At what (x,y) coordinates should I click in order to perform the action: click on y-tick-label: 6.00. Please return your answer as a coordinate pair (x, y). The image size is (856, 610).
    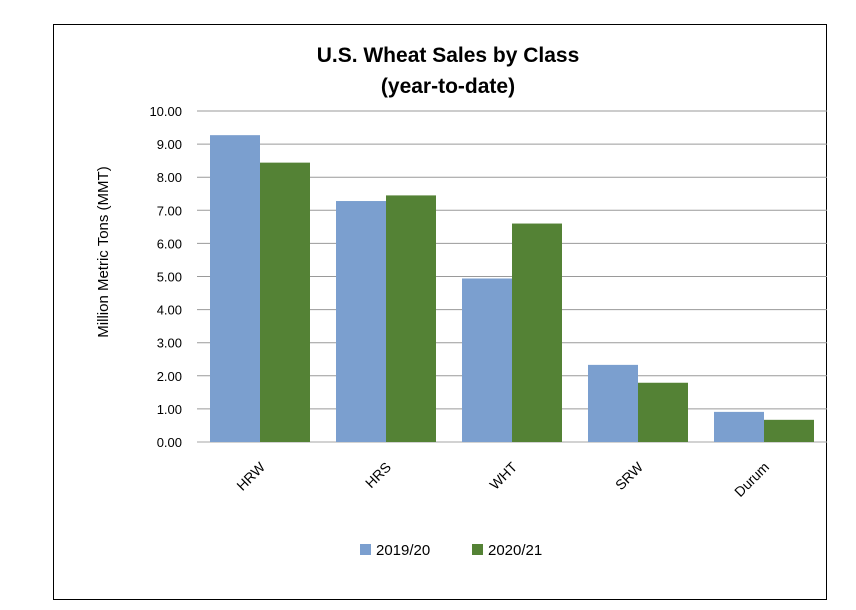
    Looking at the image, I should click on (169, 243).